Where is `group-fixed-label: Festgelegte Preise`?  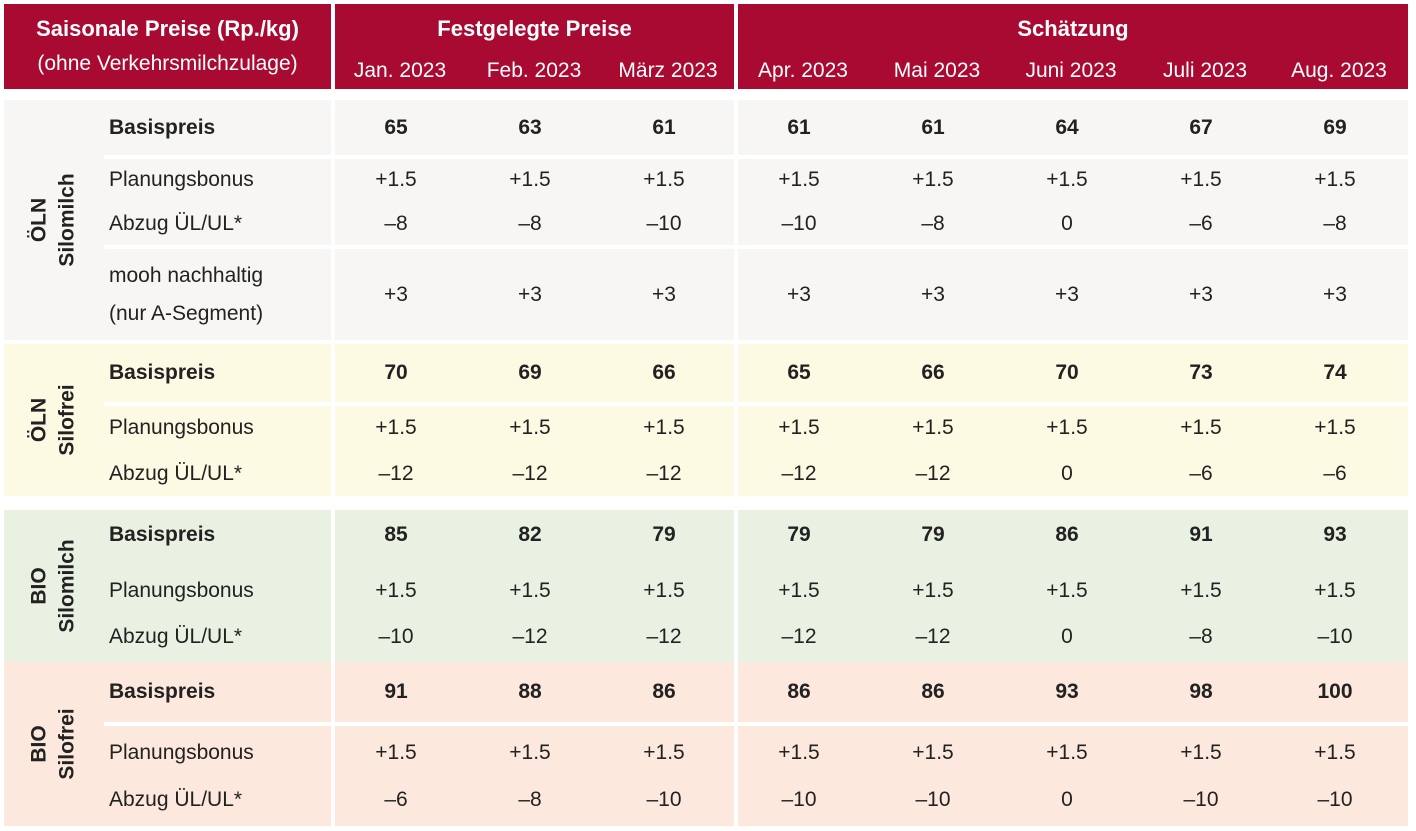
group-fixed-label: Festgelegte Preise is located at coordinates (534, 28).